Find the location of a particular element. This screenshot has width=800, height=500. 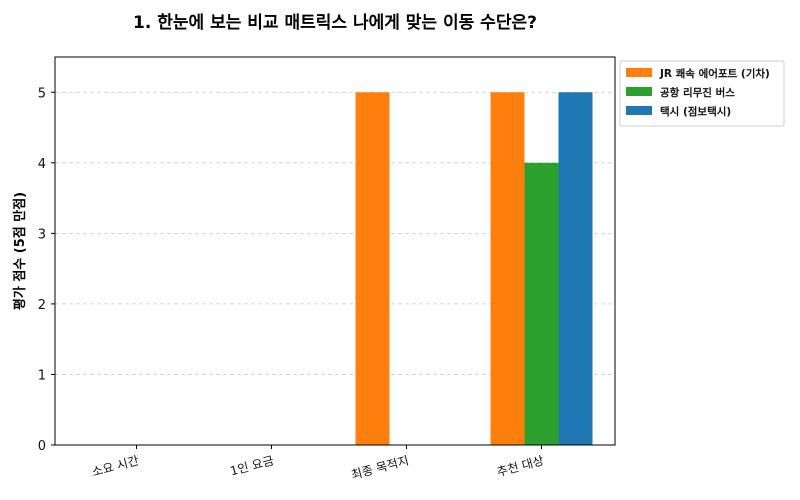

legend-entry: JR 쾌속 에어포트 (기차) is located at coordinates (714, 73).